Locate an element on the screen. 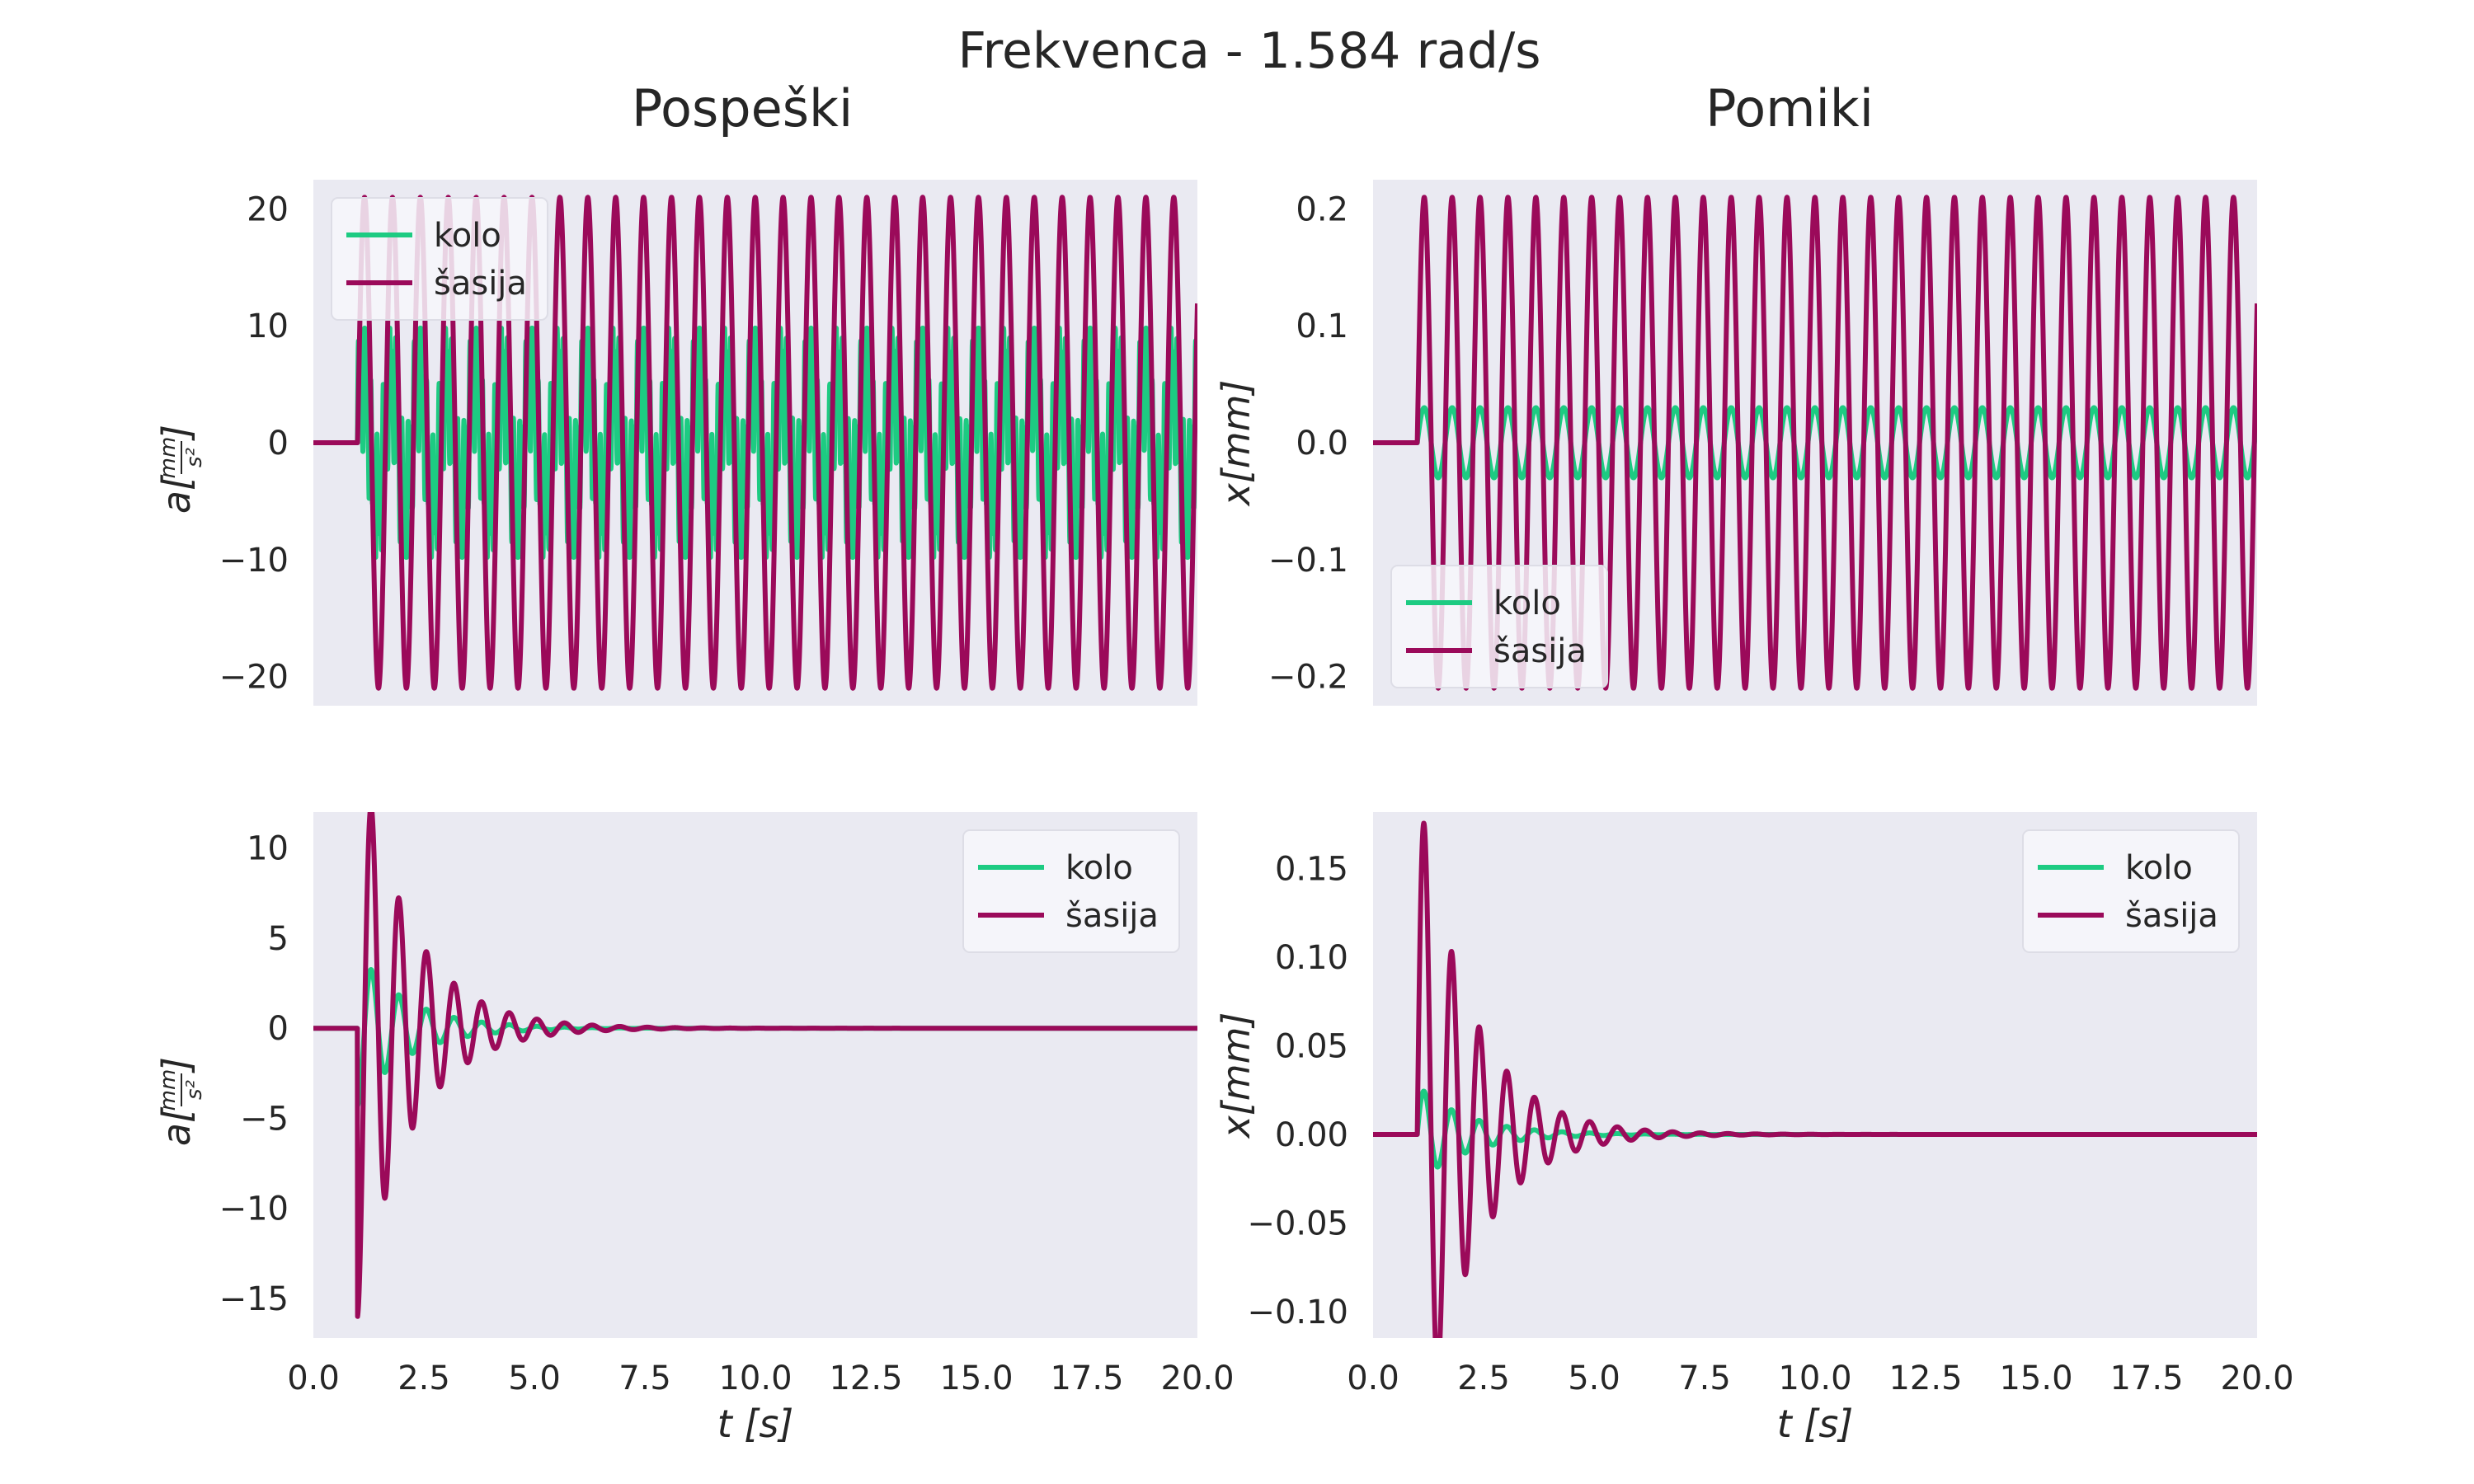 This screenshot has height=1484, width=2474. y-tick-label: 5 is located at coordinates (278, 939).